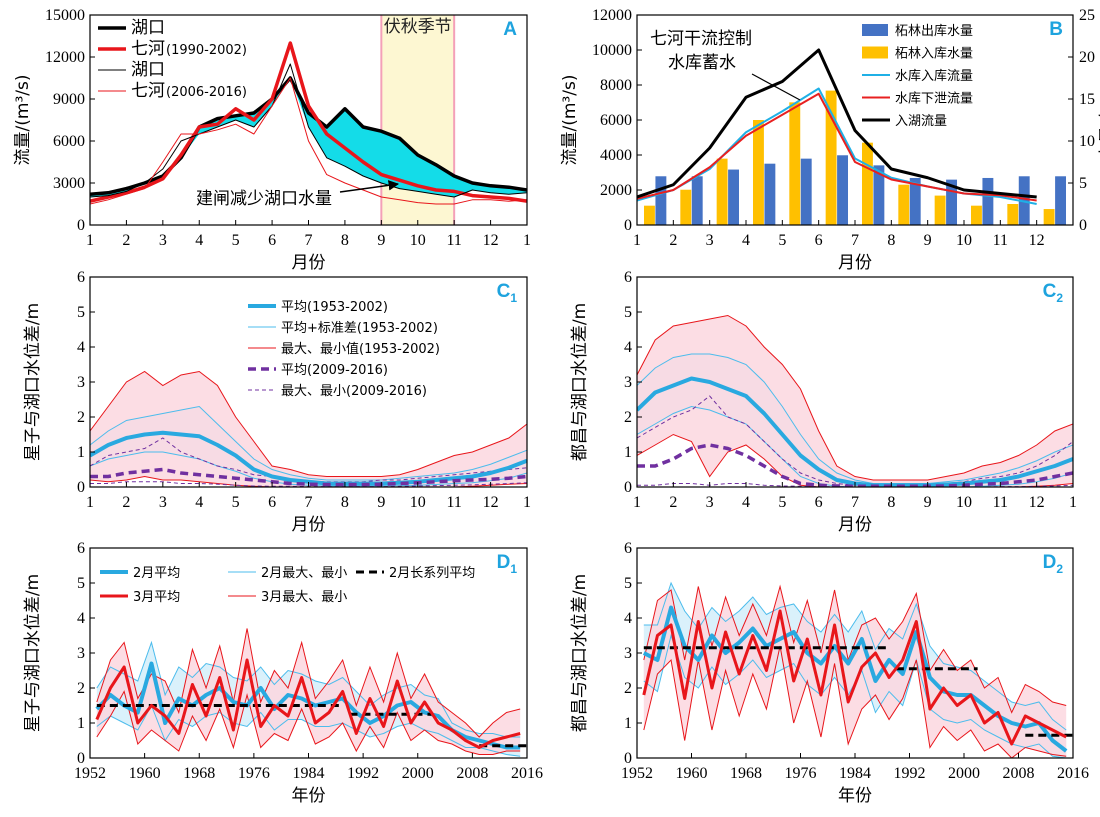 Image resolution: width=1100 pixels, height=817 pixels. I want to click on x-tick-label: 1976, so click(254, 773).